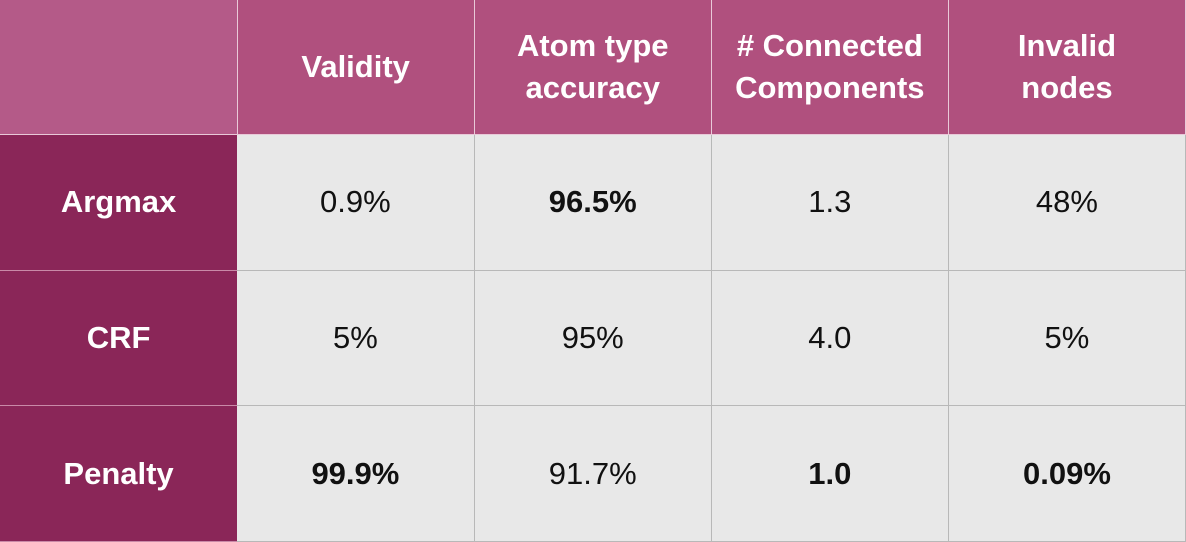 This screenshot has height=542, width=1186. What do you see at coordinates (1067, 45) in the screenshot?
I see `header-text: Invalid` at bounding box center [1067, 45].